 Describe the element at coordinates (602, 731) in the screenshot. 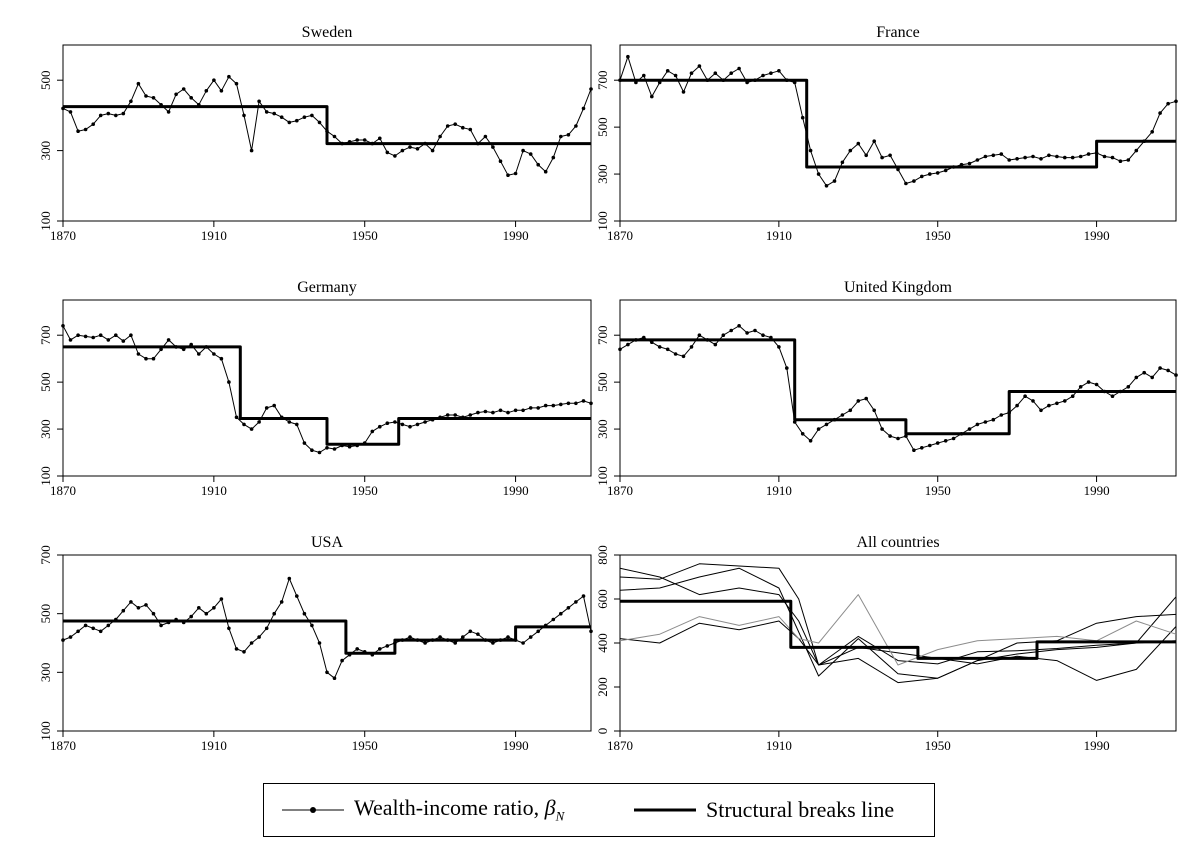

I see `y-tick-label: 0` at that location.